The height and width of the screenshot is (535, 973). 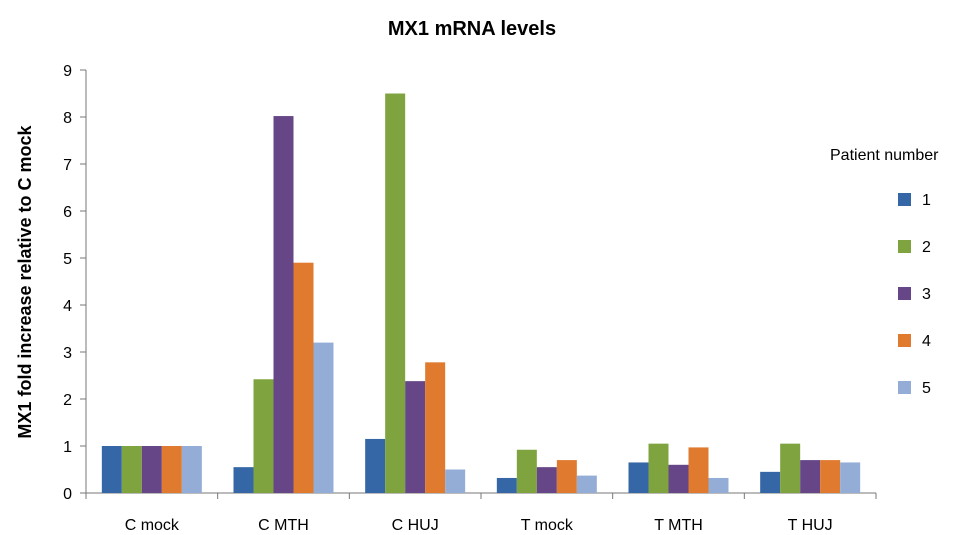 I want to click on y-tick-label: 0, so click(x=67, y=494).